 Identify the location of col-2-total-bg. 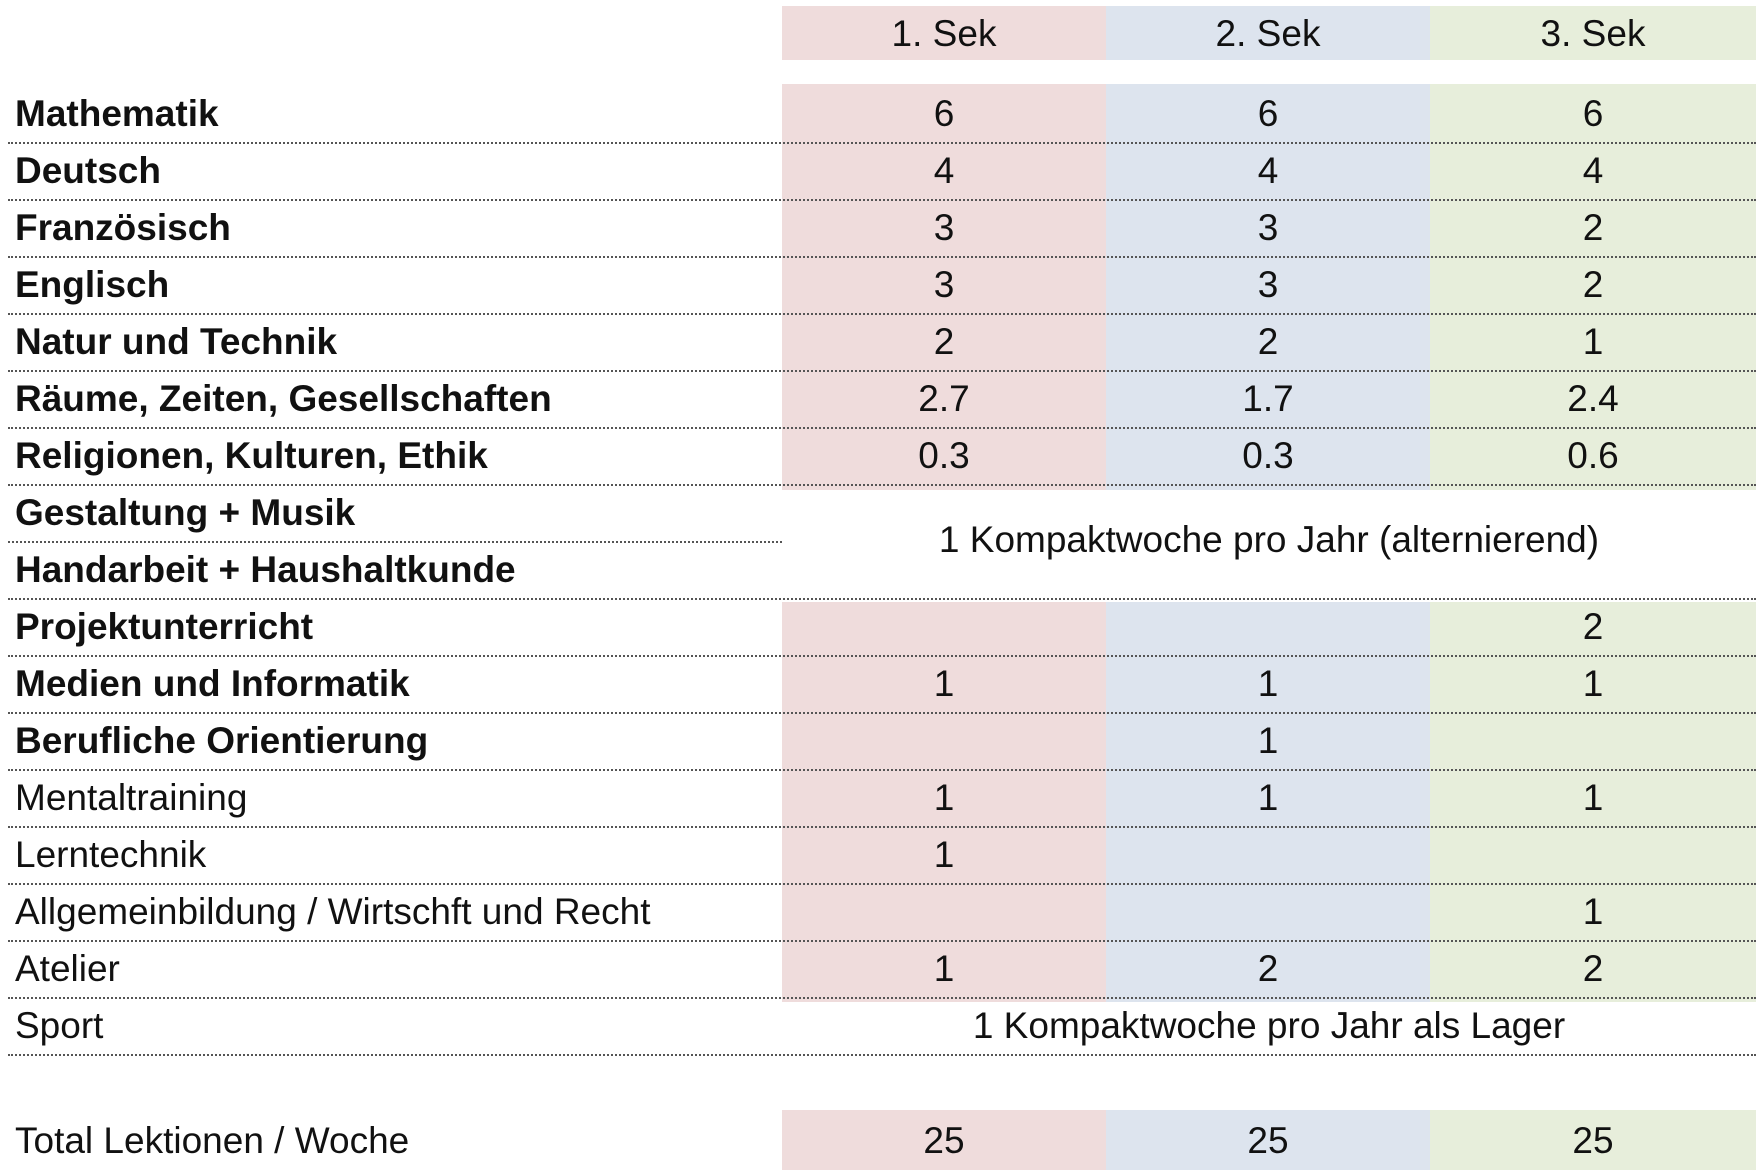
(1268, 1140).